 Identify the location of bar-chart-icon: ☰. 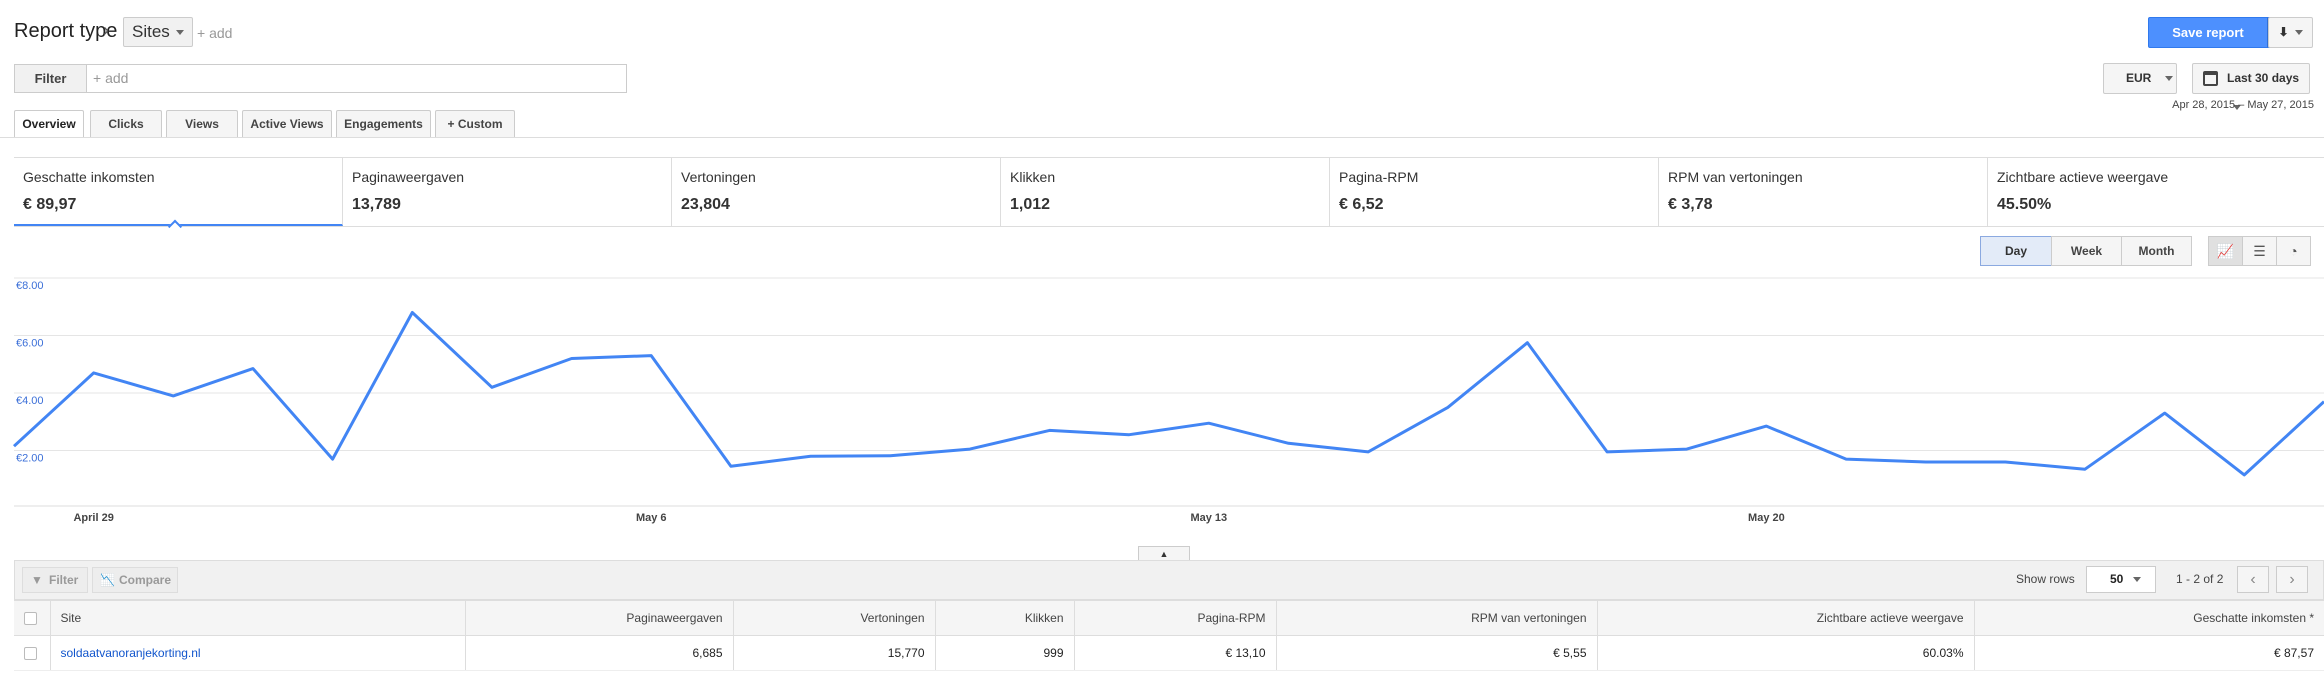
(2259, 251).